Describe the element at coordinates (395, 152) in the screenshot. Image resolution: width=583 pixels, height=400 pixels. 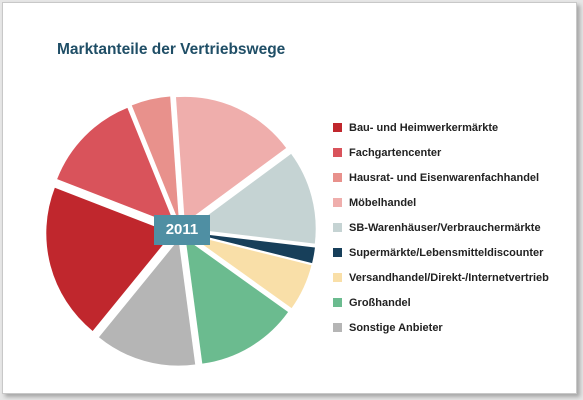
I see `legend-label: Fachgartencenter` at that location.